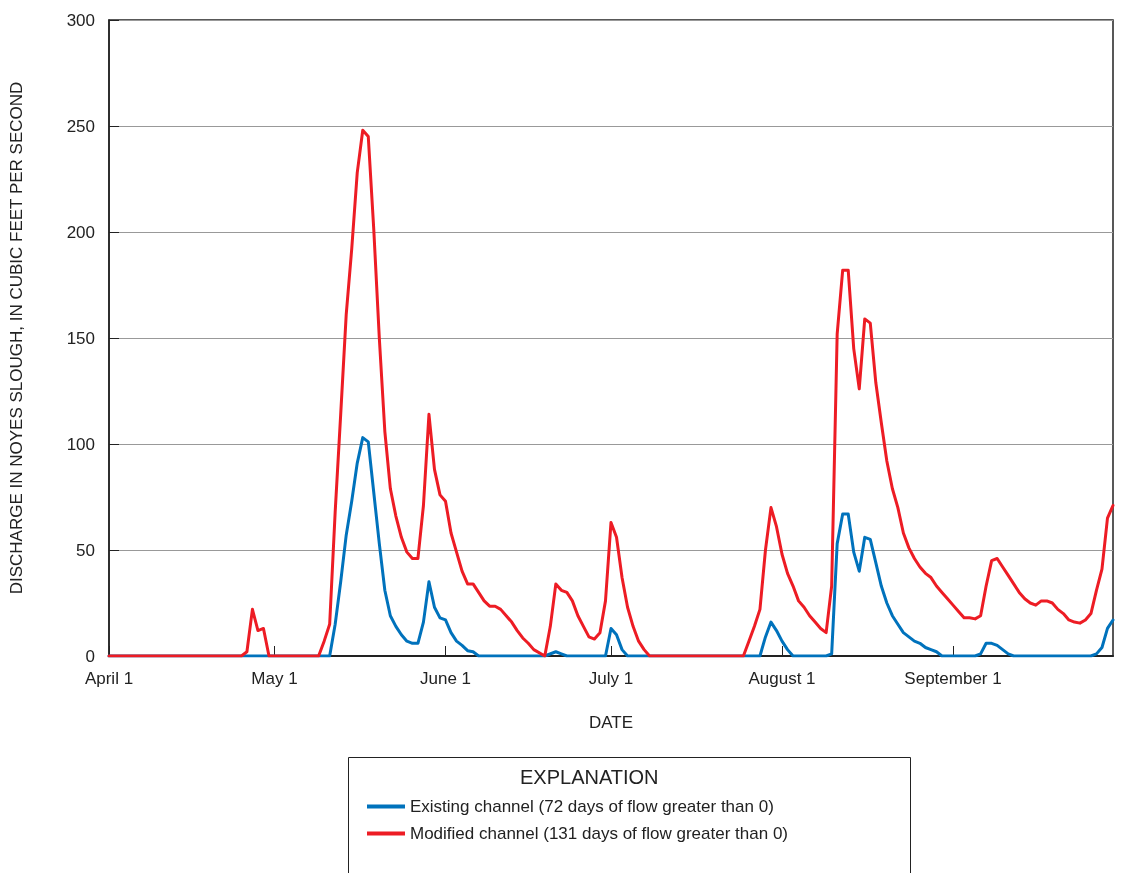  Describe the element at coordinates (611, 678) in the screenshot. I see `x-tick-label: July 1` at that location.